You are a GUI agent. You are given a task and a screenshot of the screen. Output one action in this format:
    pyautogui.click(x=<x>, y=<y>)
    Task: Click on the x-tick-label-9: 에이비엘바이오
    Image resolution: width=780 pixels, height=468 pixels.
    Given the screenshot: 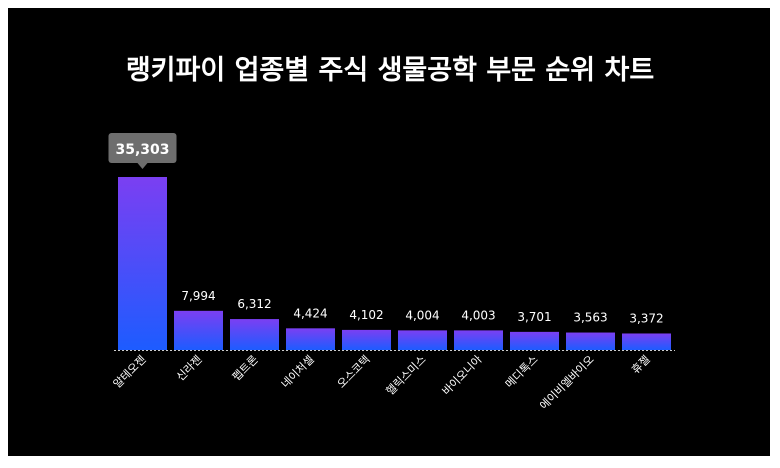 What is the action you would take?
    pyautogui.click(x=566, y=382)
    